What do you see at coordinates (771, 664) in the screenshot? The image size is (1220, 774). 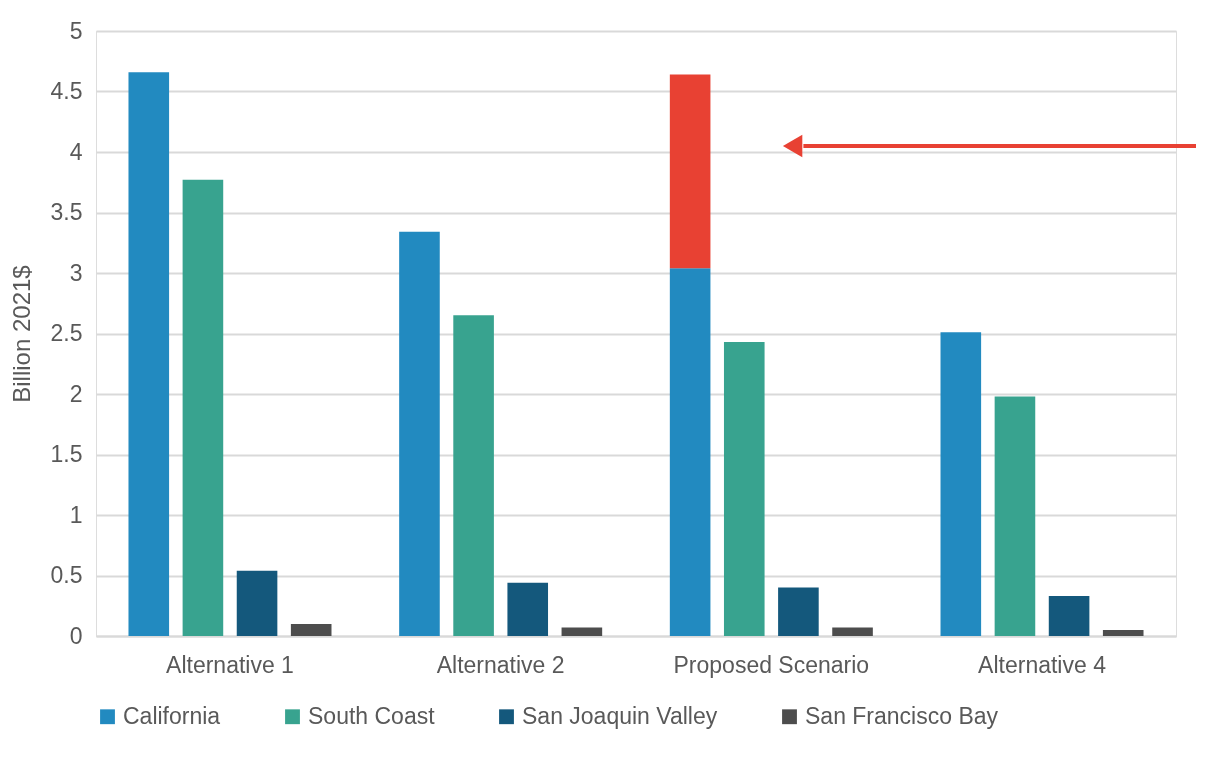 I see `x-tick-label: Proposed Scenario` at bounding box center [771, 664].